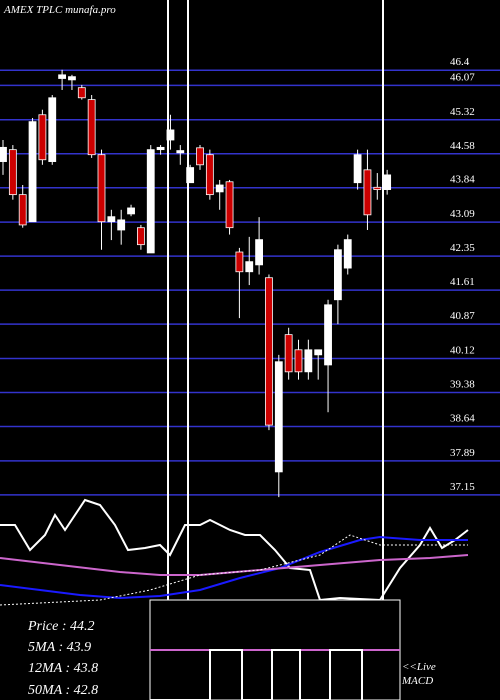 The image size is (500, 700). I want to click on y-tick-label: 40.87, so click(462, 316).